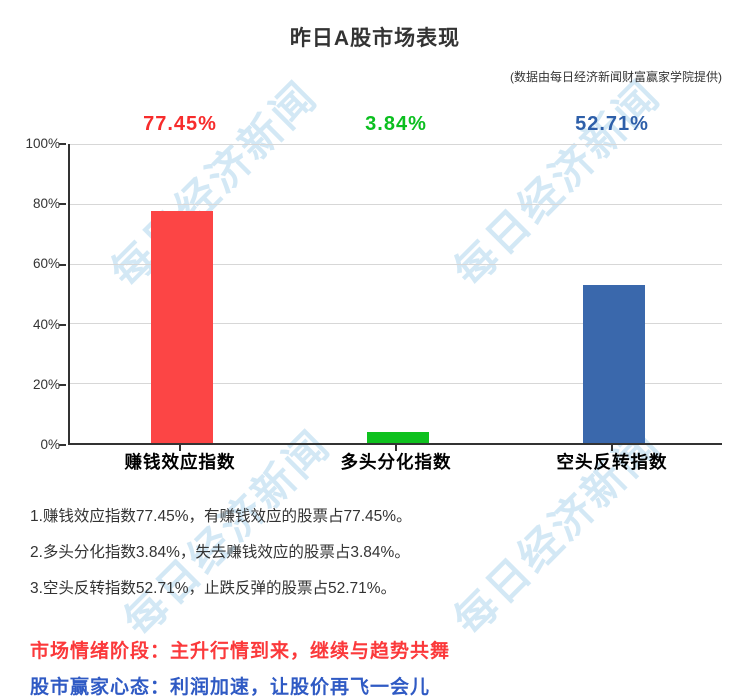 The width and height of the screenshot is (750, 699). Describe the element at coordinates (46, 324) in the screenshot. I see `y-axis-label-40: 40%` at that location.